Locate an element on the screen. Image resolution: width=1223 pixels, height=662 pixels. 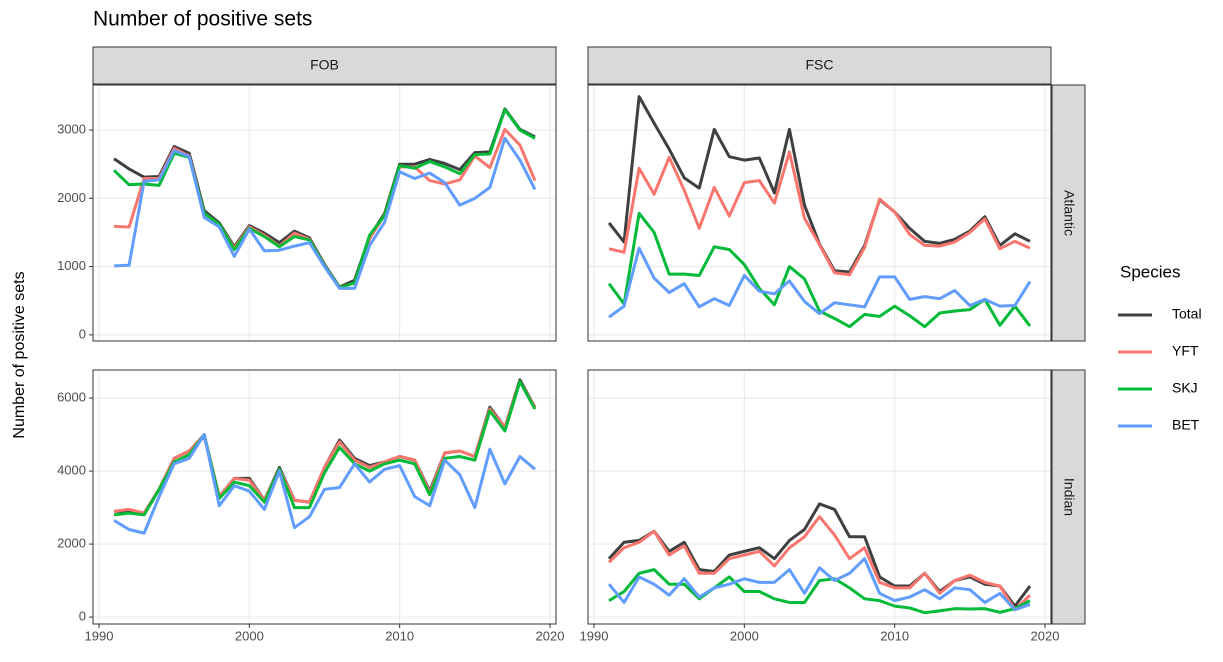
facet-strip-label: FOB is located at coordinates (324, 65).